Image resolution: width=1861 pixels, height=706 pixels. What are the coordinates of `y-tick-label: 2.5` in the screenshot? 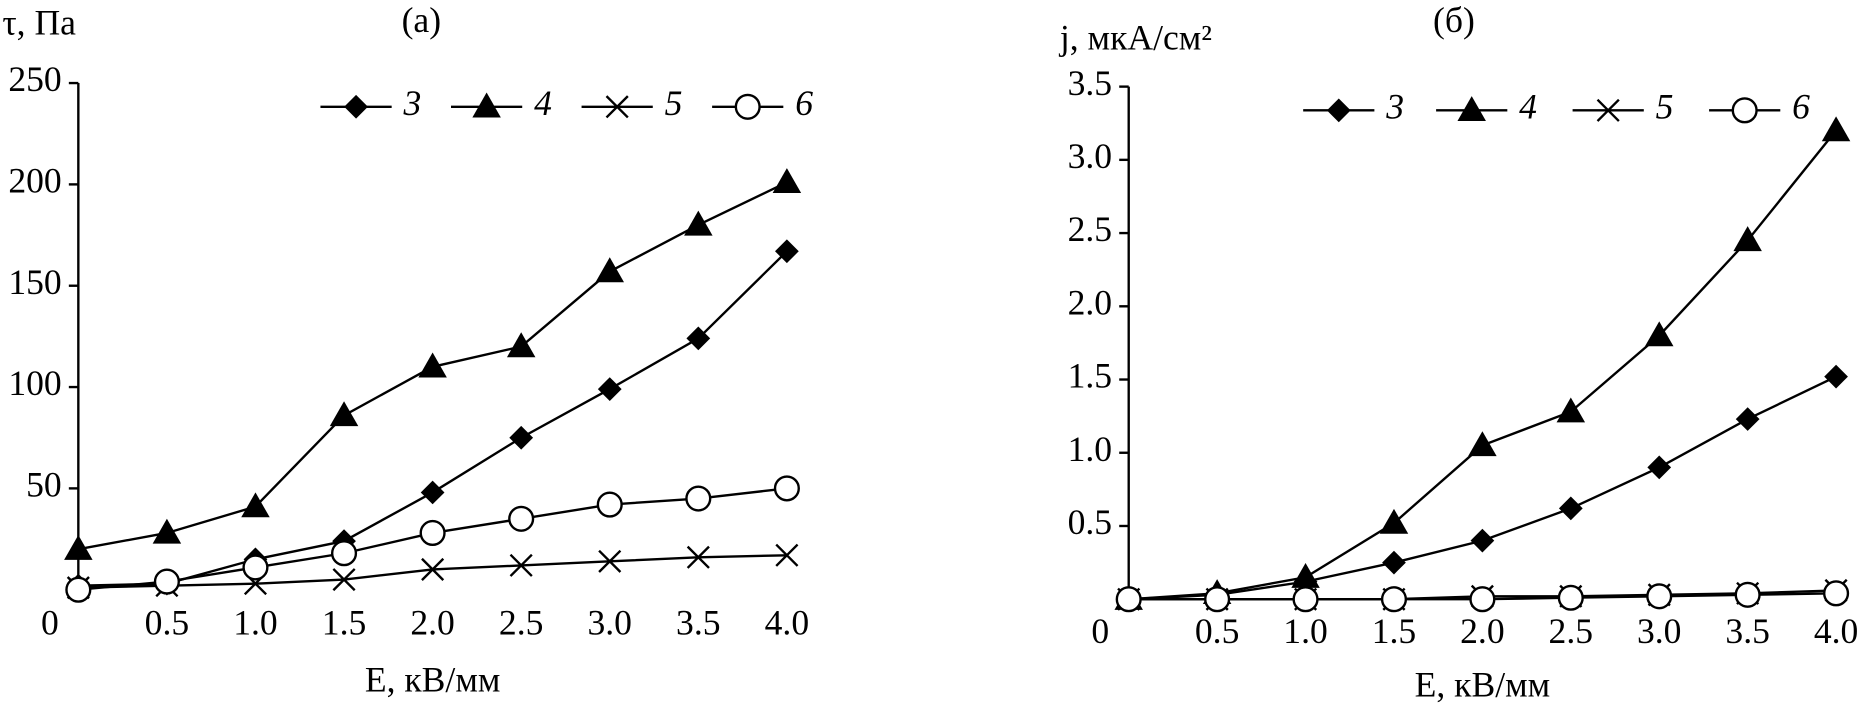 It's located at (1090, 229).